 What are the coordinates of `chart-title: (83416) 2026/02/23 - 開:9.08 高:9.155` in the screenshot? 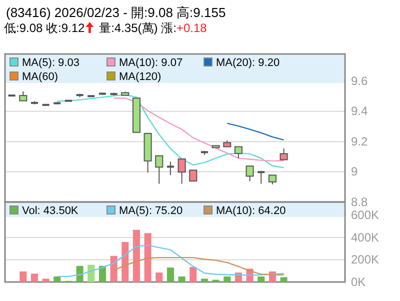 It's located at (116, 12).